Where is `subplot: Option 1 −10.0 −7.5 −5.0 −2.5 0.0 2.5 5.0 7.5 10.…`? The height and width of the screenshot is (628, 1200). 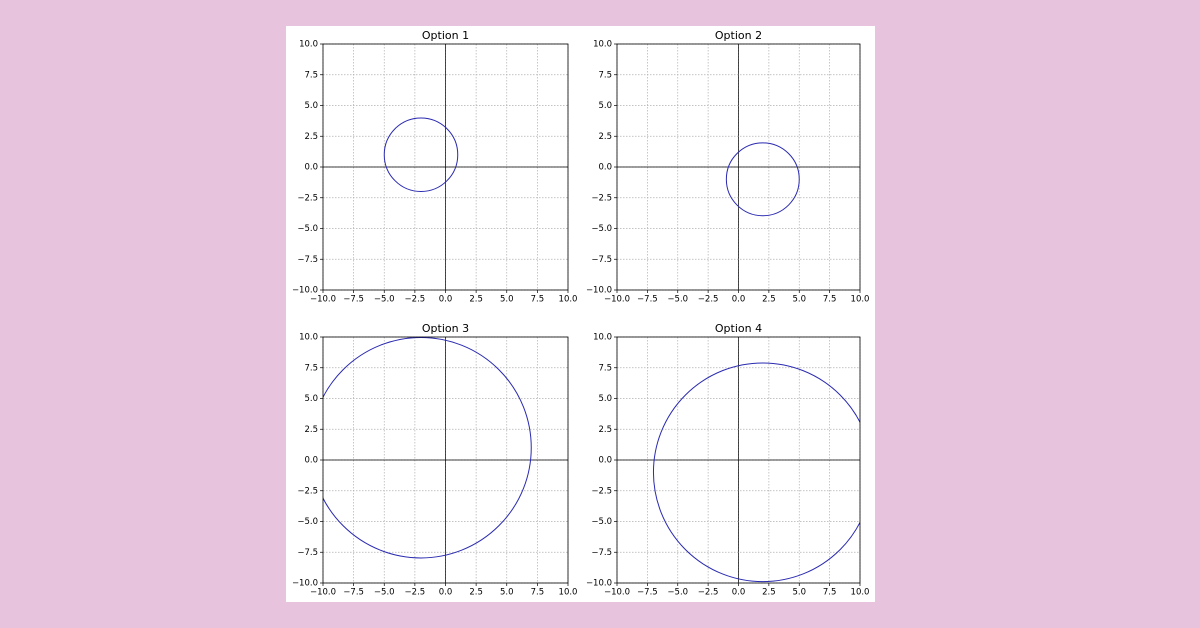
subplot: Option 1 −10.0 −7.5 −5.0 −2.5 0.0 2.5 5.0 7.5 10.… is located at coordinates (435, 167).